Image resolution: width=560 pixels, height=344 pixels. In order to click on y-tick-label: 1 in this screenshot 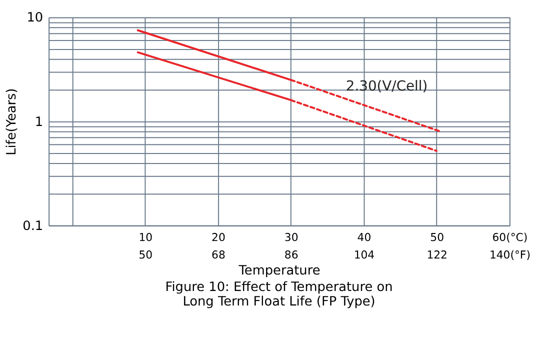, I will do `click(39, 122)`.